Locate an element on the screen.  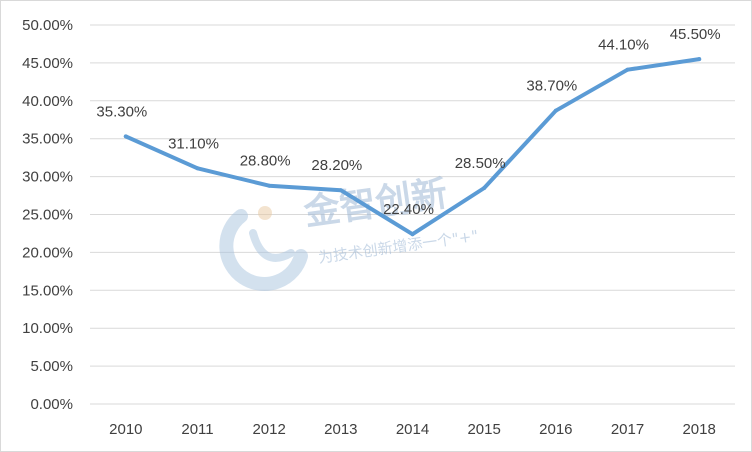
y-tick-label: 5.00% is located at coordinates (51, 366).